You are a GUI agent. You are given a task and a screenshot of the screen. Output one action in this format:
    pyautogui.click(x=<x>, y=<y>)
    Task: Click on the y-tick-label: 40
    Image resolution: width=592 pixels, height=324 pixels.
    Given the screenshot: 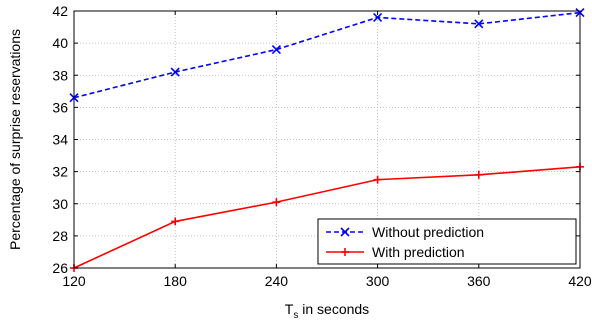 What is the action you would take?
    pyautogui.click(x=60, y=43)
    